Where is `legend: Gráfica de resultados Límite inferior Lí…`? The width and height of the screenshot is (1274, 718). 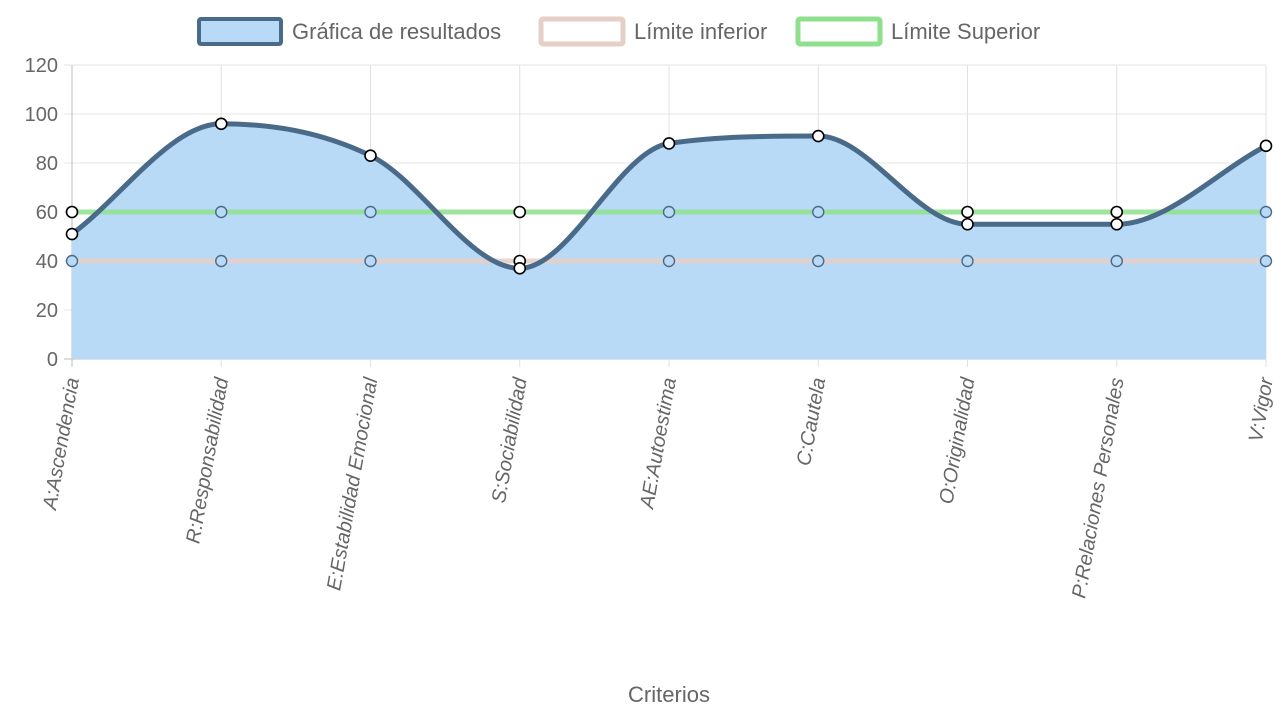 legend: Gráfica de resultados Límite inferior Lí… is located at coordinates (618, 31).